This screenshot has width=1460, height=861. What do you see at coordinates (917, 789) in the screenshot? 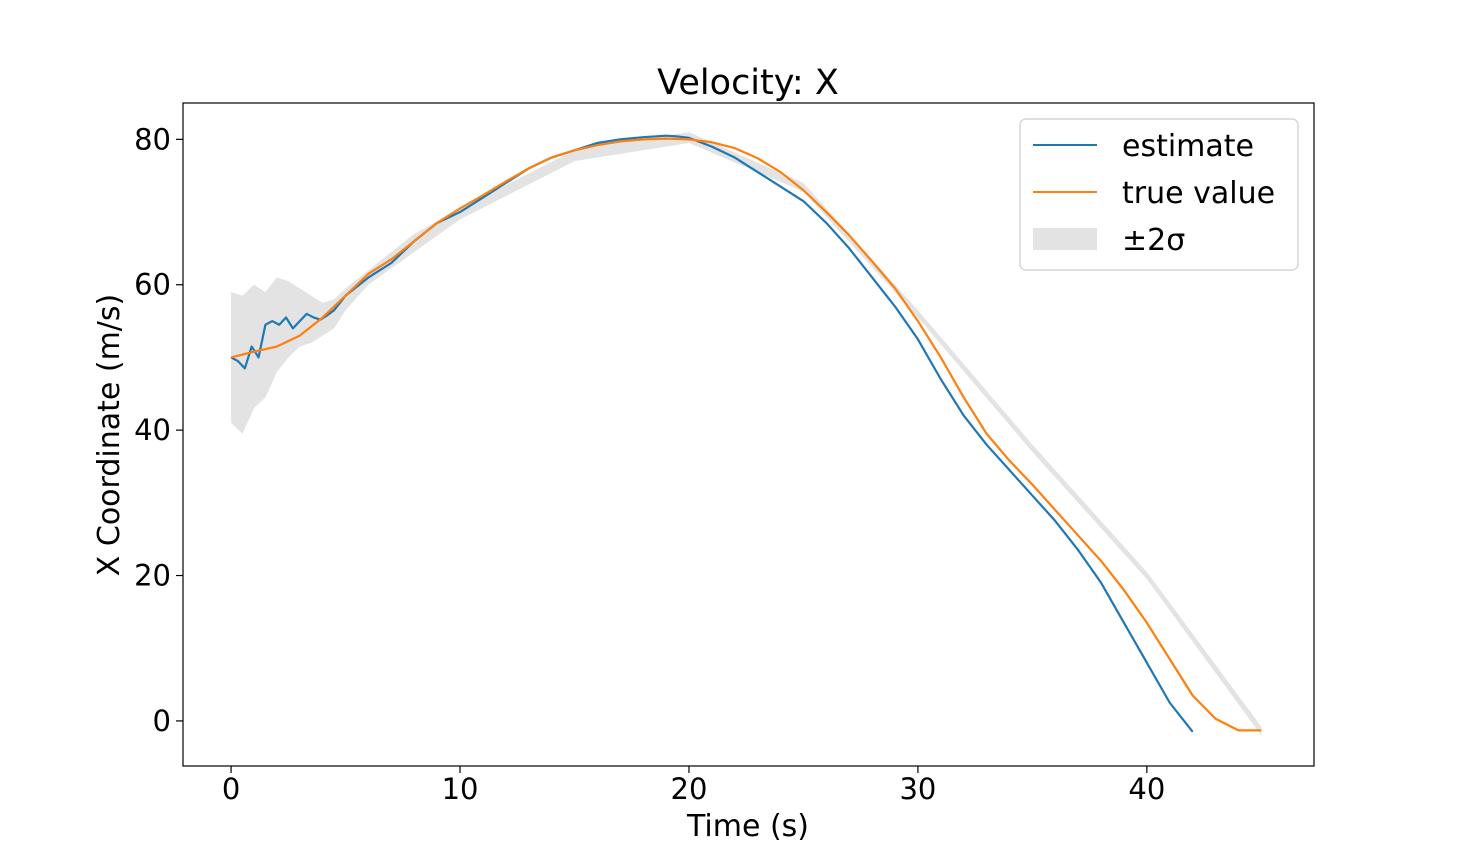
I see `x-tick-label: 30` at bounding box center [917, 789].